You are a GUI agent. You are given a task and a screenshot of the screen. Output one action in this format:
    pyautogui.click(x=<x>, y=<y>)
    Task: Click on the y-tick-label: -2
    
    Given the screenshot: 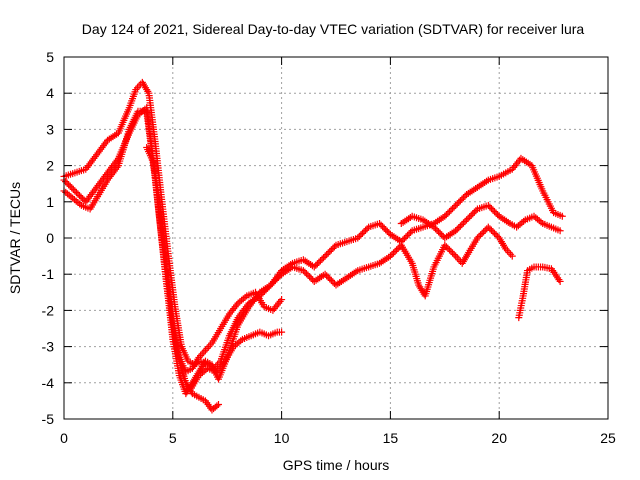 What is the action you would take?
    pyautogui.click(x=48, y=310)
    